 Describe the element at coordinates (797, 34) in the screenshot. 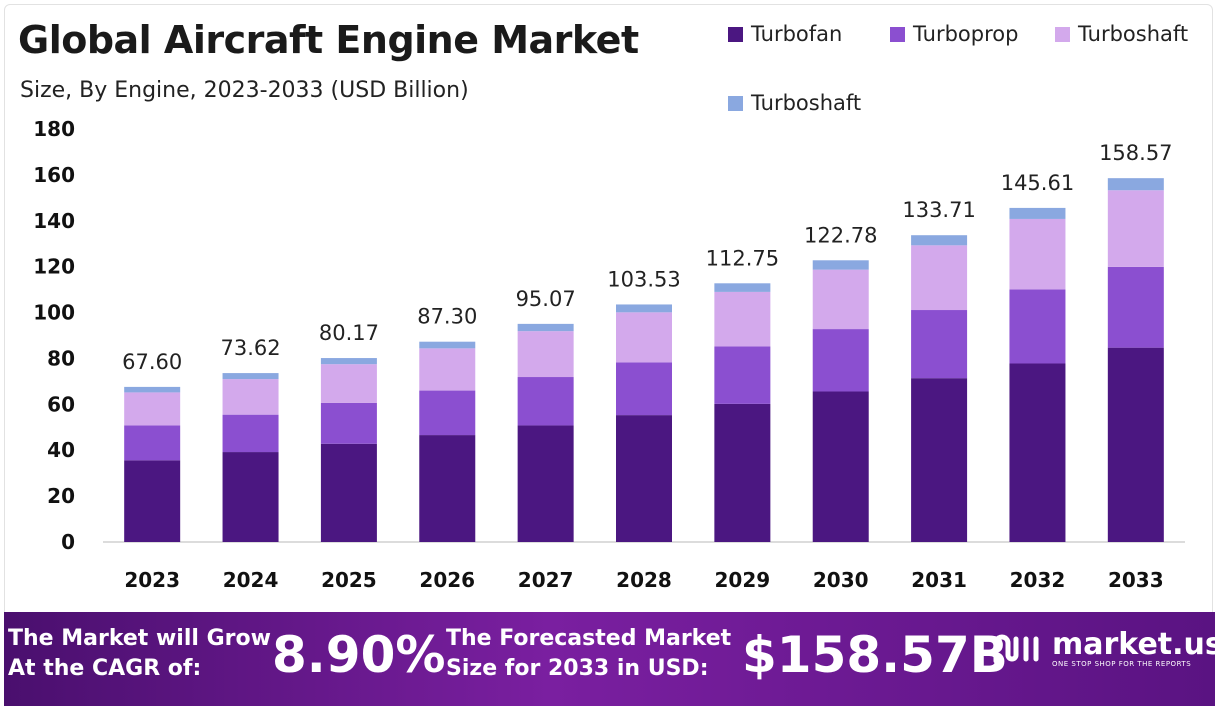

I see `legend-label: Turbofan` at that location.